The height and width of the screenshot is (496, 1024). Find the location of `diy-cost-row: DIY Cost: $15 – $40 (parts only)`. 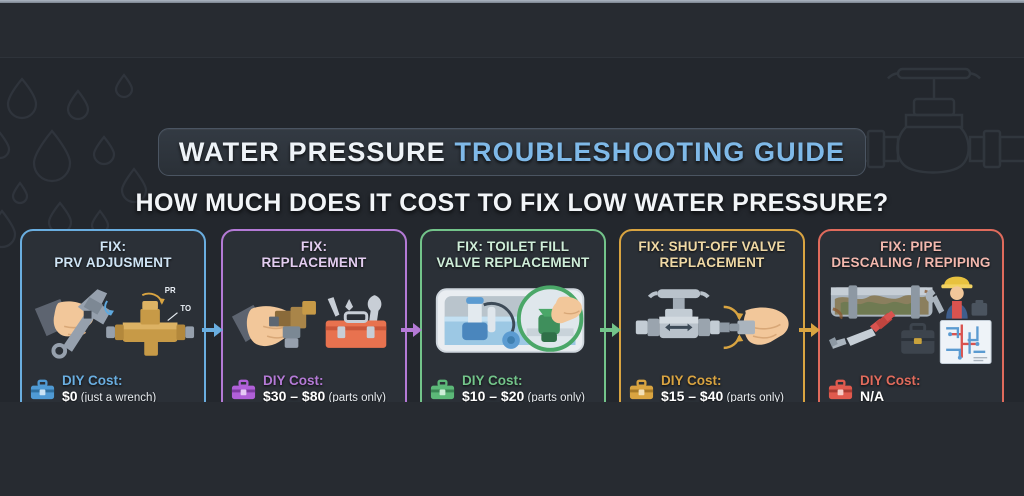

diy-cost-row: DIY Cost: $15 – $40 (parts only) is located at coordinates (712, 387).